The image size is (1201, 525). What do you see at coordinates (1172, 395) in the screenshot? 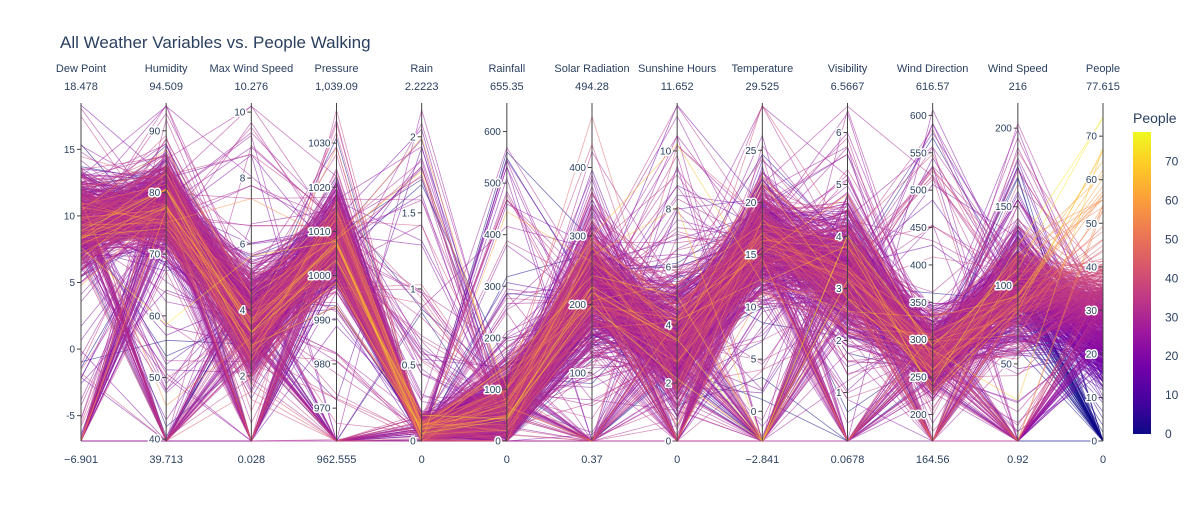
I see `colorbar-tick-label: 10` at bounding box center [1172, 395].